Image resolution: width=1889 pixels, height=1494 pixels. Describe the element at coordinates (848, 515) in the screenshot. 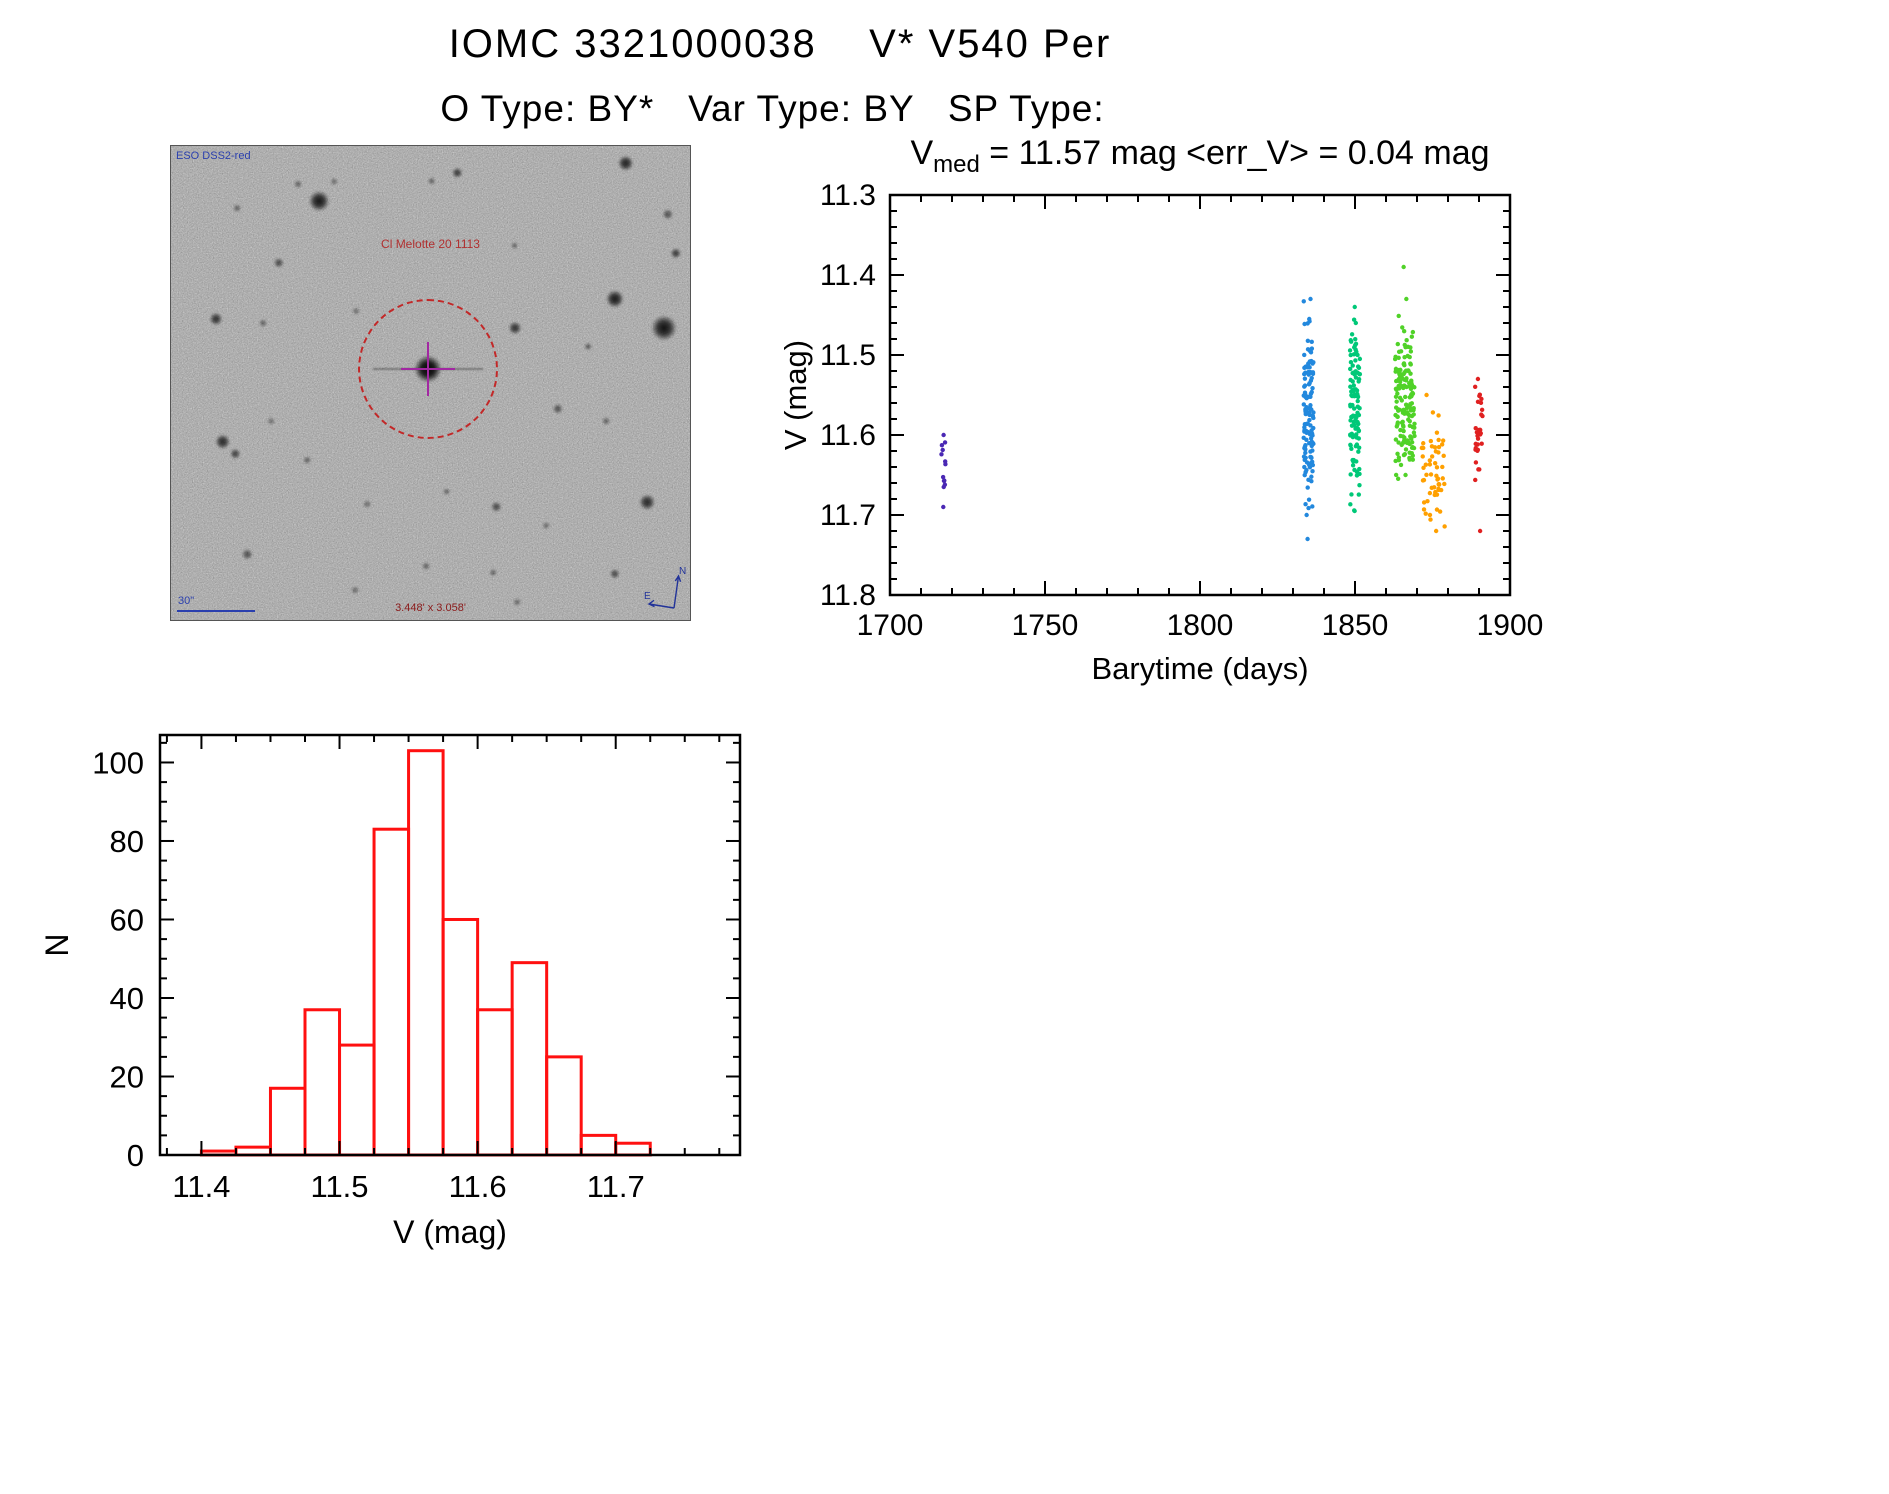

I see `y-tick-label: 11.7` at that location.